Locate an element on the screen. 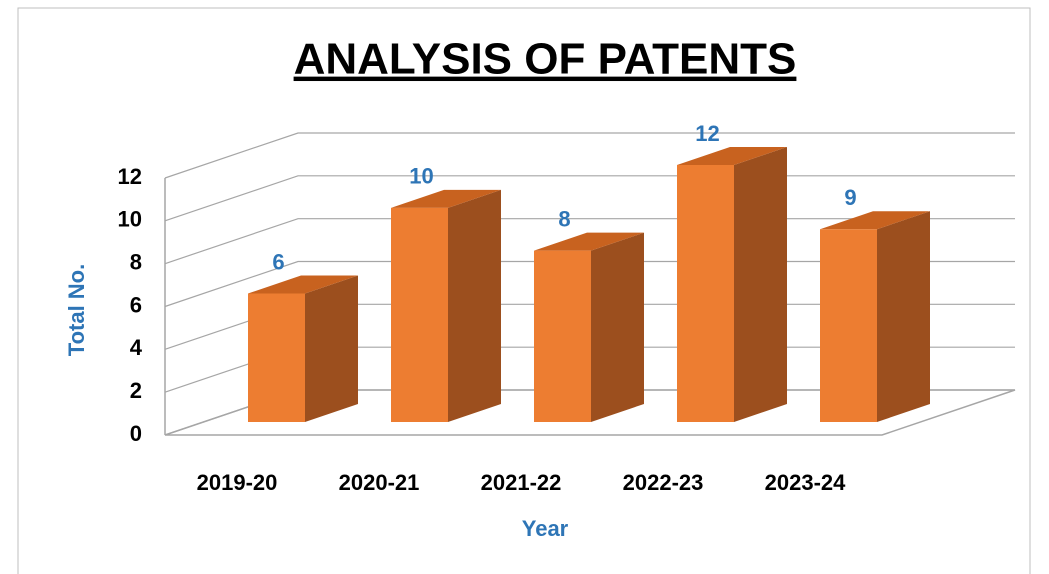  x-tick-label: 2023-24 is located at coordinates (806, 482).